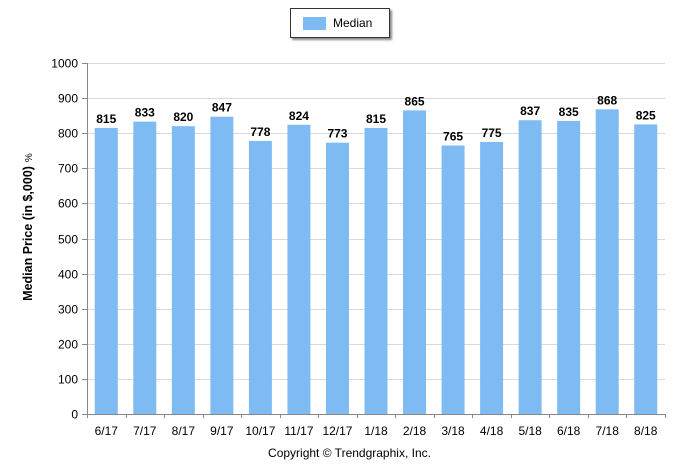 The height and width of the screenshot is (469, 699). What do you see at coordinates (349, 453) in the screenshot?
I see `copyright-notice: Copyright © Trendgraphix, Inc.` at bounding box center [349, 453].